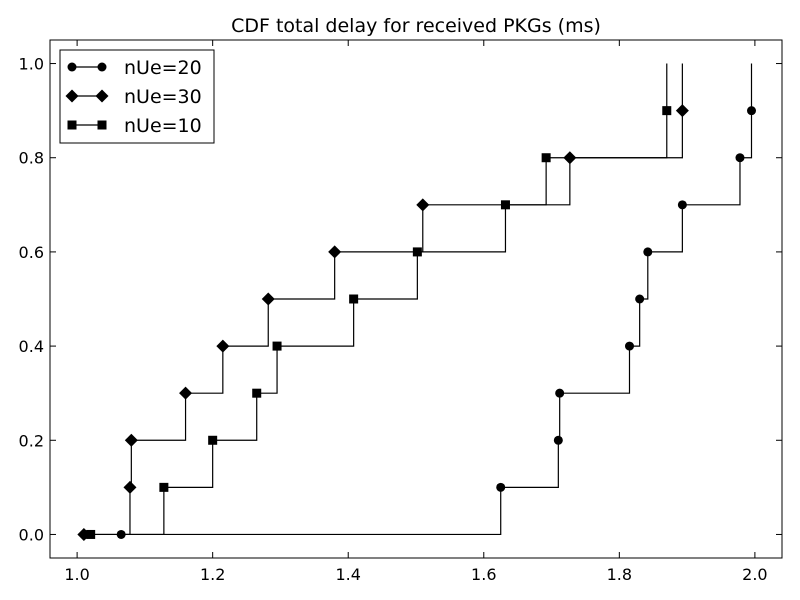 This screenshot has height=600, width=800. Describe the element at coordinates (754, 574) in the screenshot. I see `x-tick-label: 2.0` at that location.